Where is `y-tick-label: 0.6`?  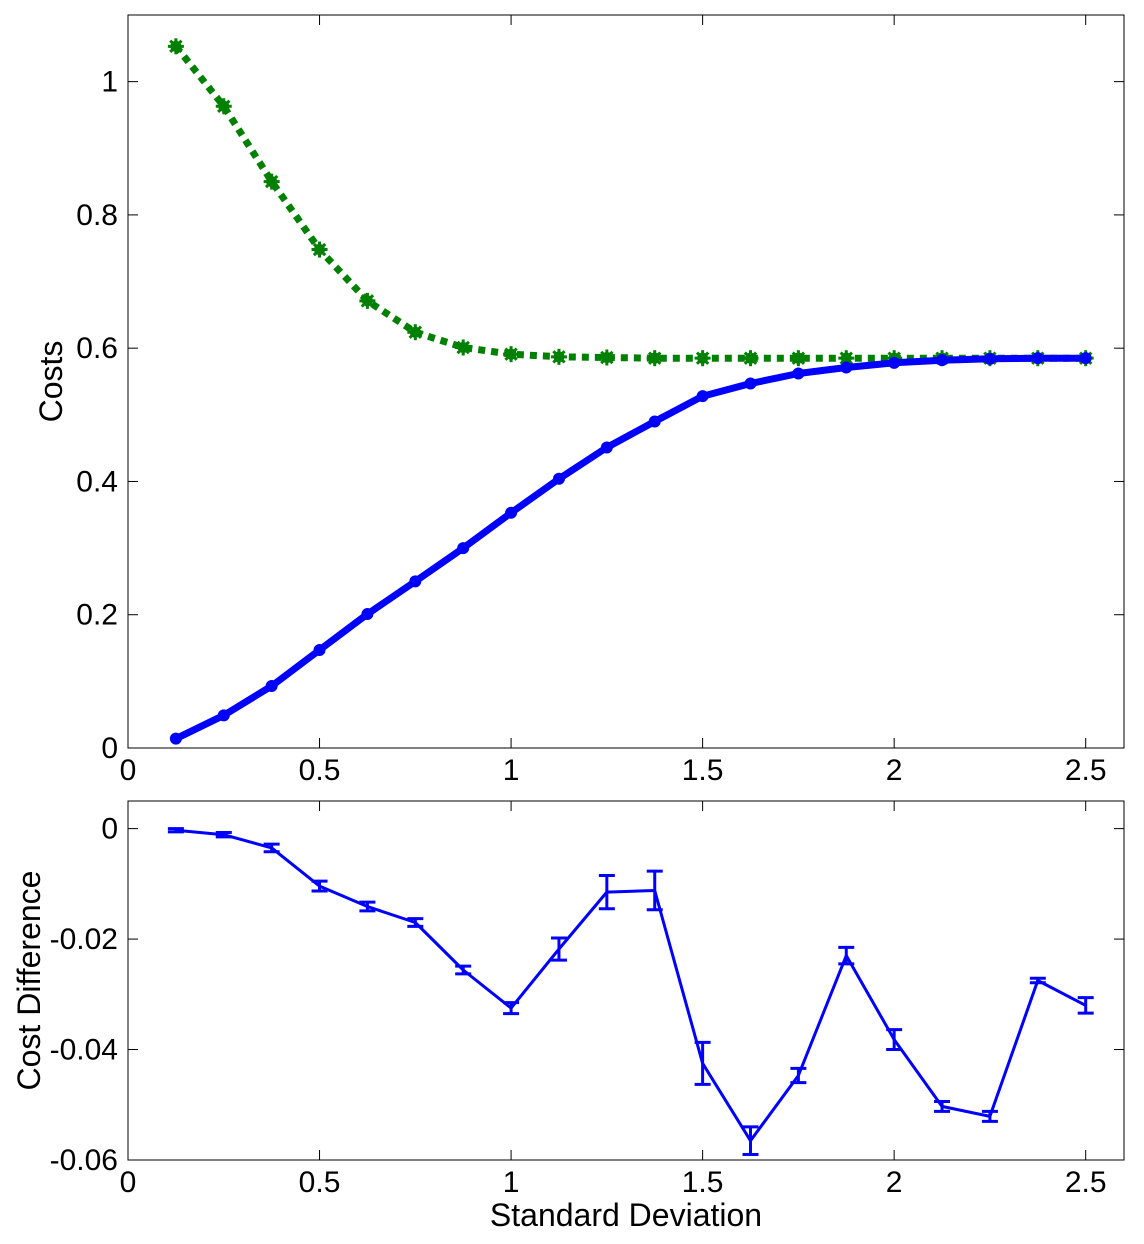
y-tick-label: 0.6 is located at coordinates (97, 348).